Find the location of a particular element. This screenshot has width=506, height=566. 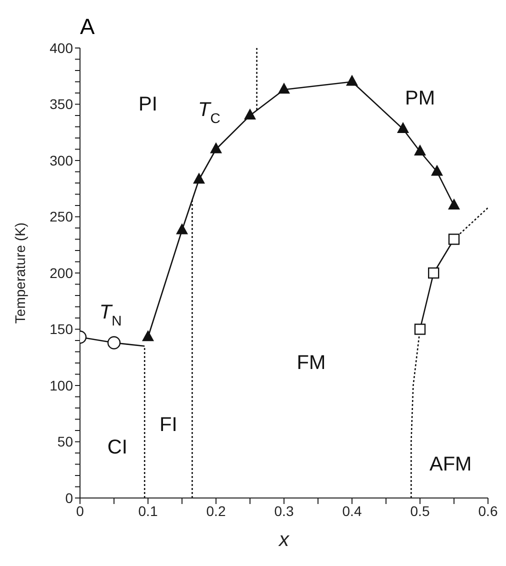

y-axis-title: Temperature (K) is located at coordinates (20, 273).